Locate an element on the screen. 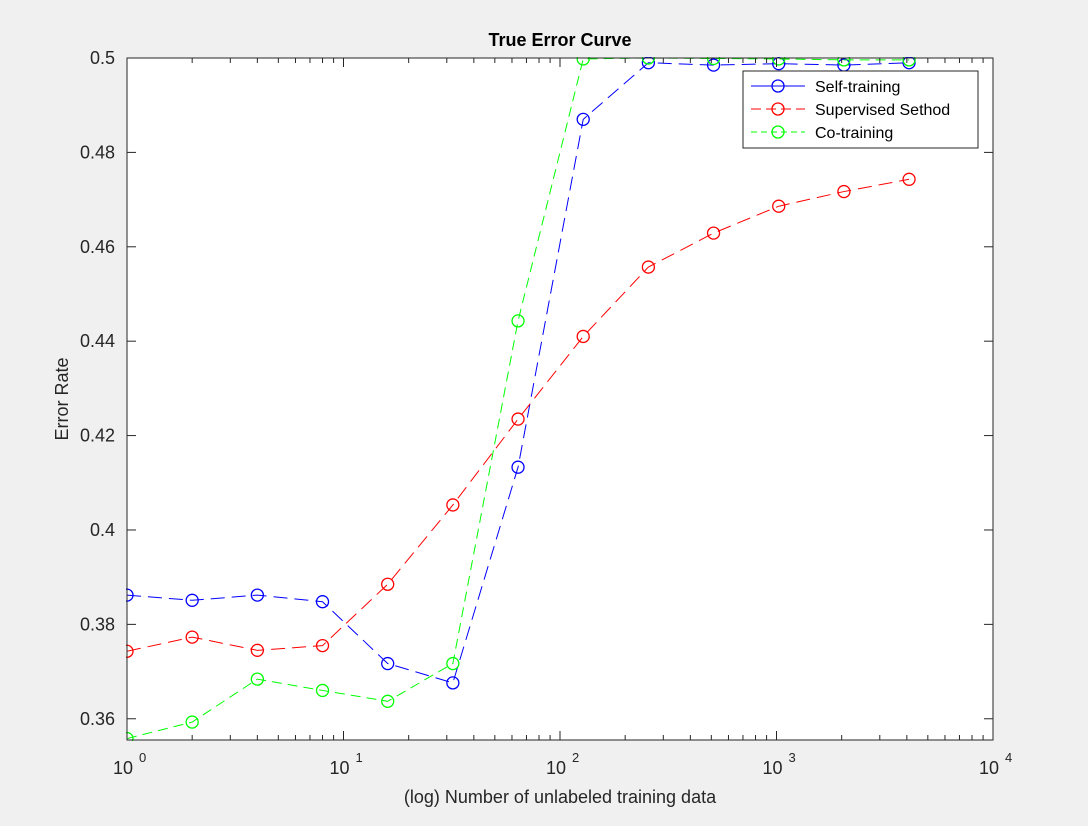 The width and height of the screenshot is (1088, 826). y-tick-label: 0.4 is located at coordinates (102, 530).